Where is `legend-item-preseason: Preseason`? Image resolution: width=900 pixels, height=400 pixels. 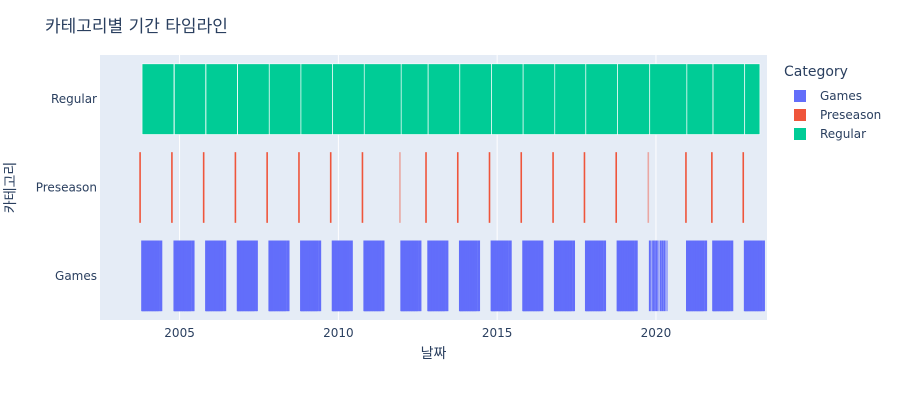 legend-item-preseason: Preseason is located at coordinates (832, 114).